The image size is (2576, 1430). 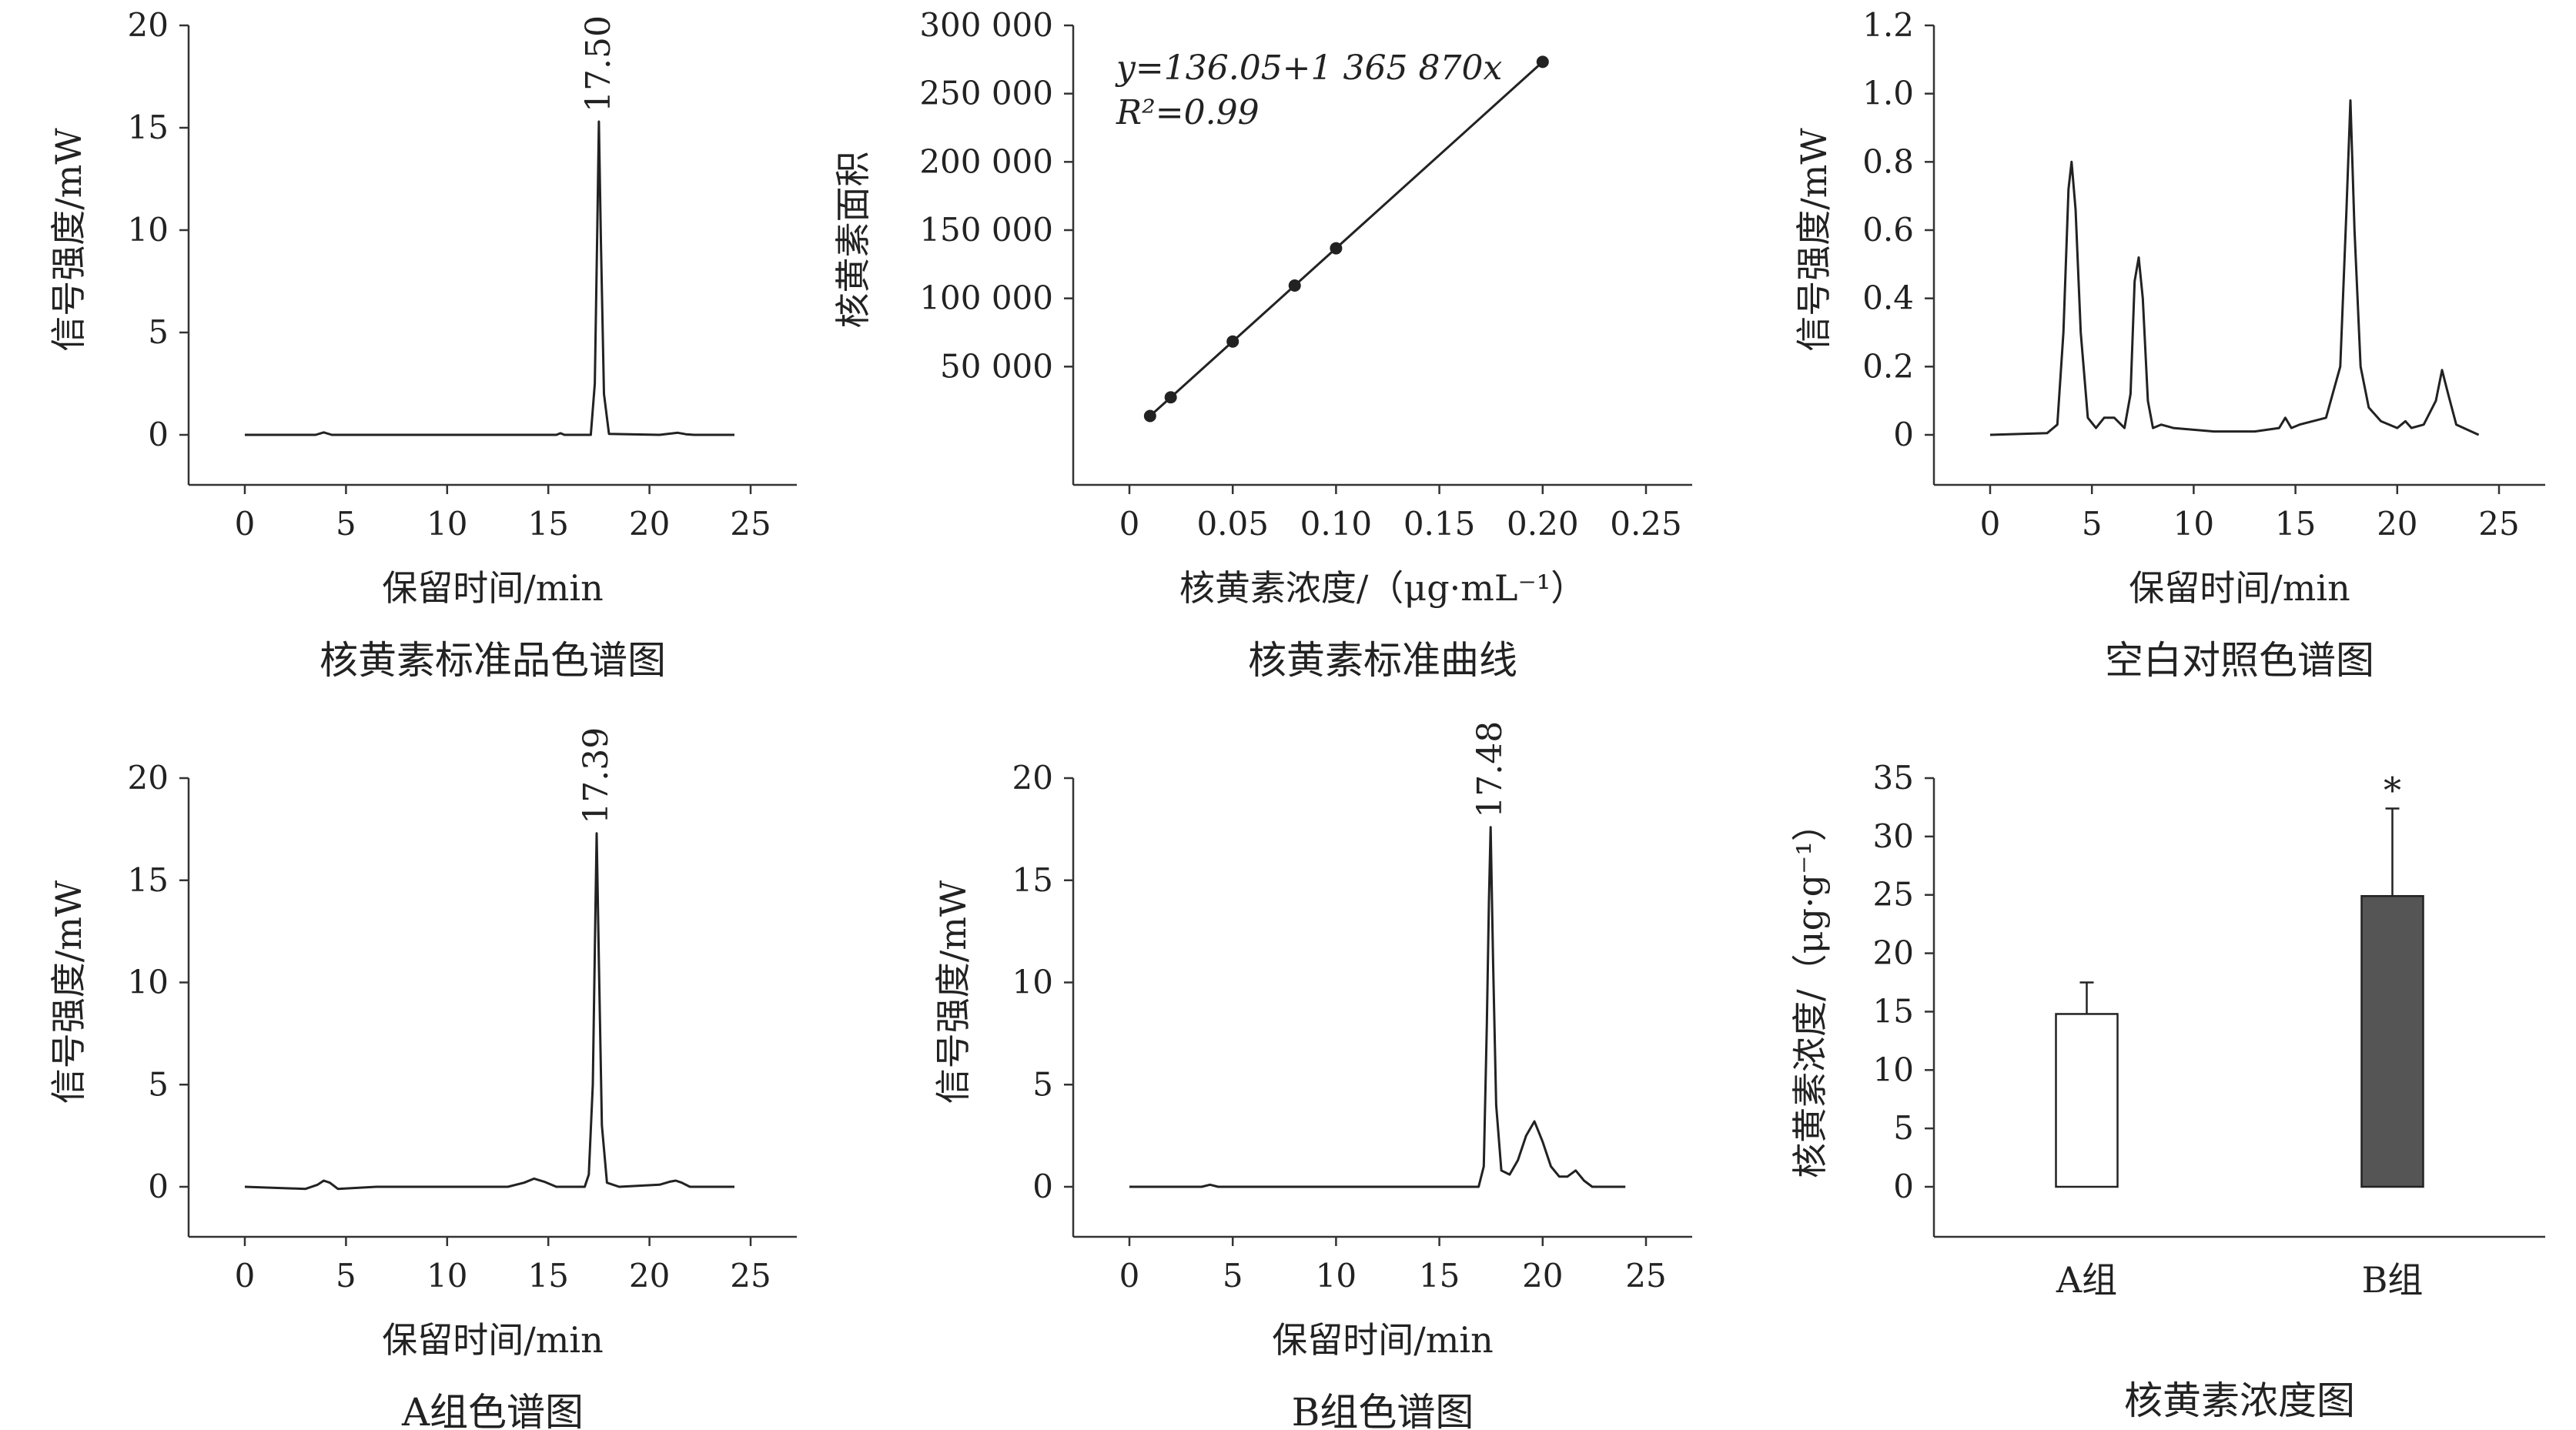 I want to click on bar-A组, so click(x=2087, y=1100).